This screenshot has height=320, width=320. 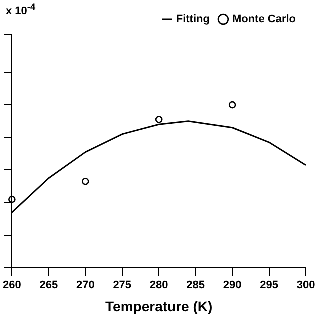 What do you see at coordinates (193, 20) in the screenshot?
I see `legend-label: Fitting` at bounding box center [193, 20].